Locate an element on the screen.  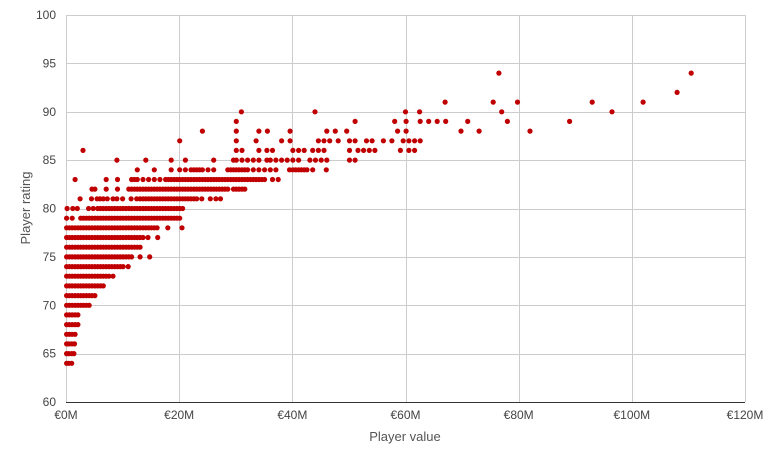
y-tick-label: 65 is located at coordinates (50, 354).